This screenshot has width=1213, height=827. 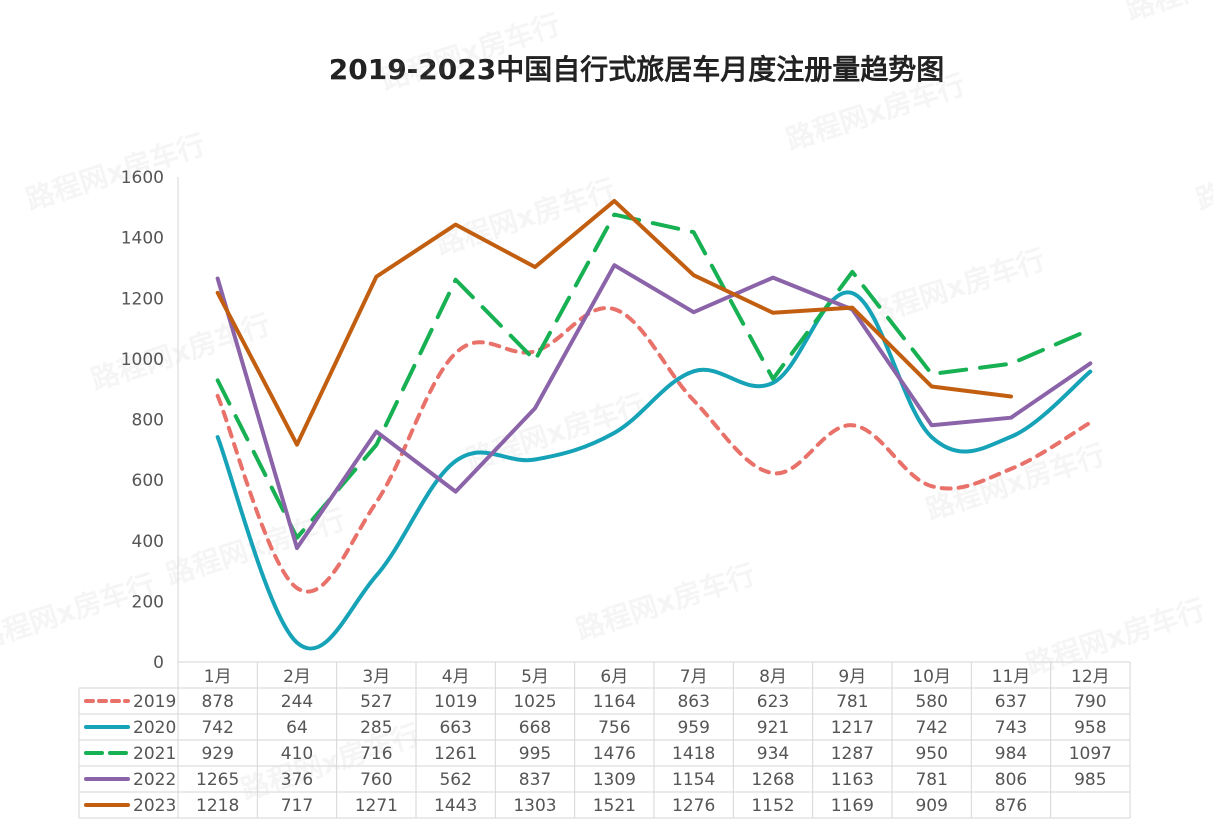 What do you see at coordinates (148, 542) in the screenshot?
I see `y-tick-label: 400` at bounding box center [148, 542].